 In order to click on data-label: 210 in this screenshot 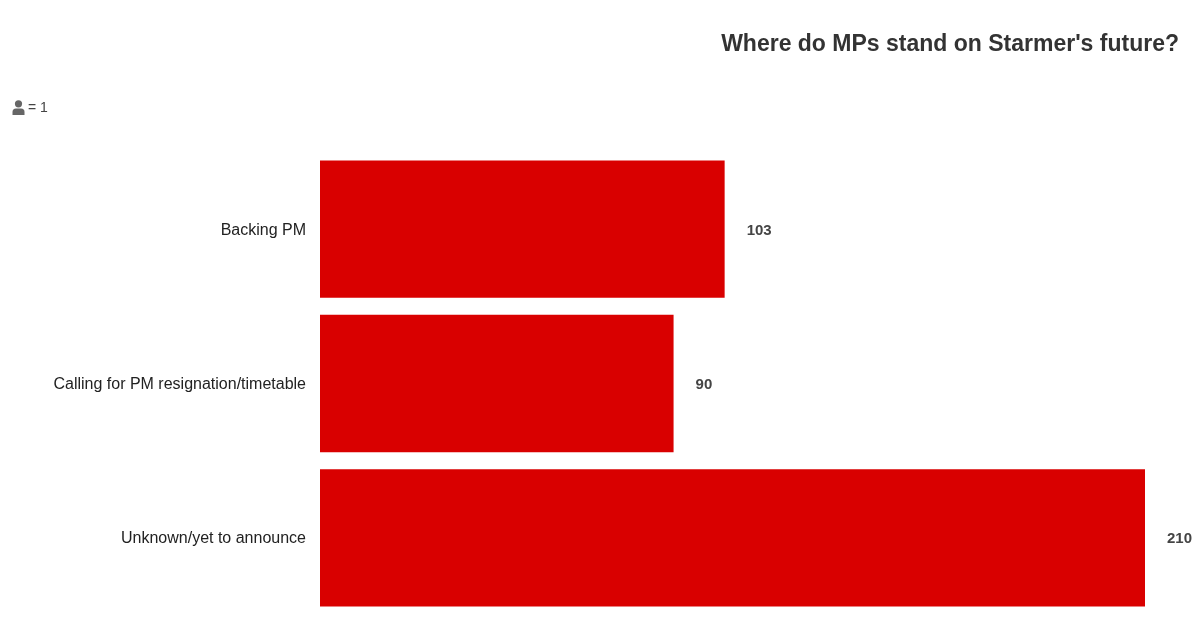, I will do `click(1180, 538)`.